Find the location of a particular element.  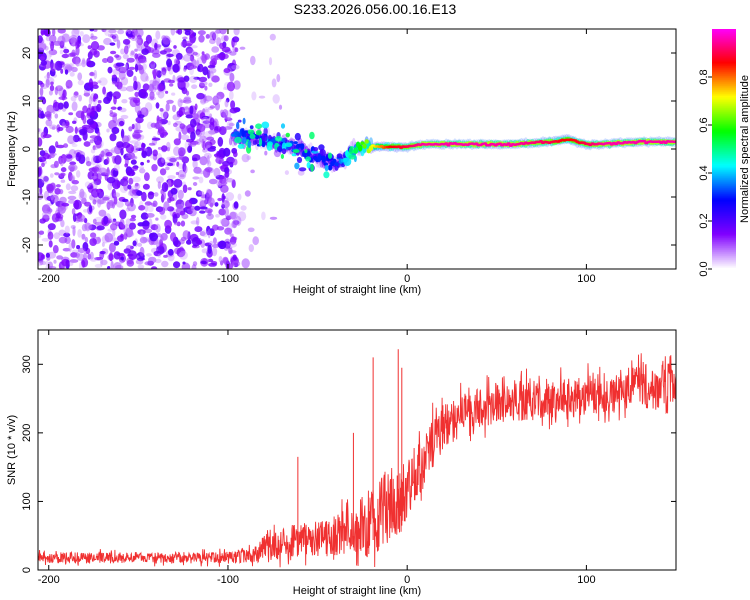

x-axis-label: Height of straight line (km) is located at coordinates (357, 290).